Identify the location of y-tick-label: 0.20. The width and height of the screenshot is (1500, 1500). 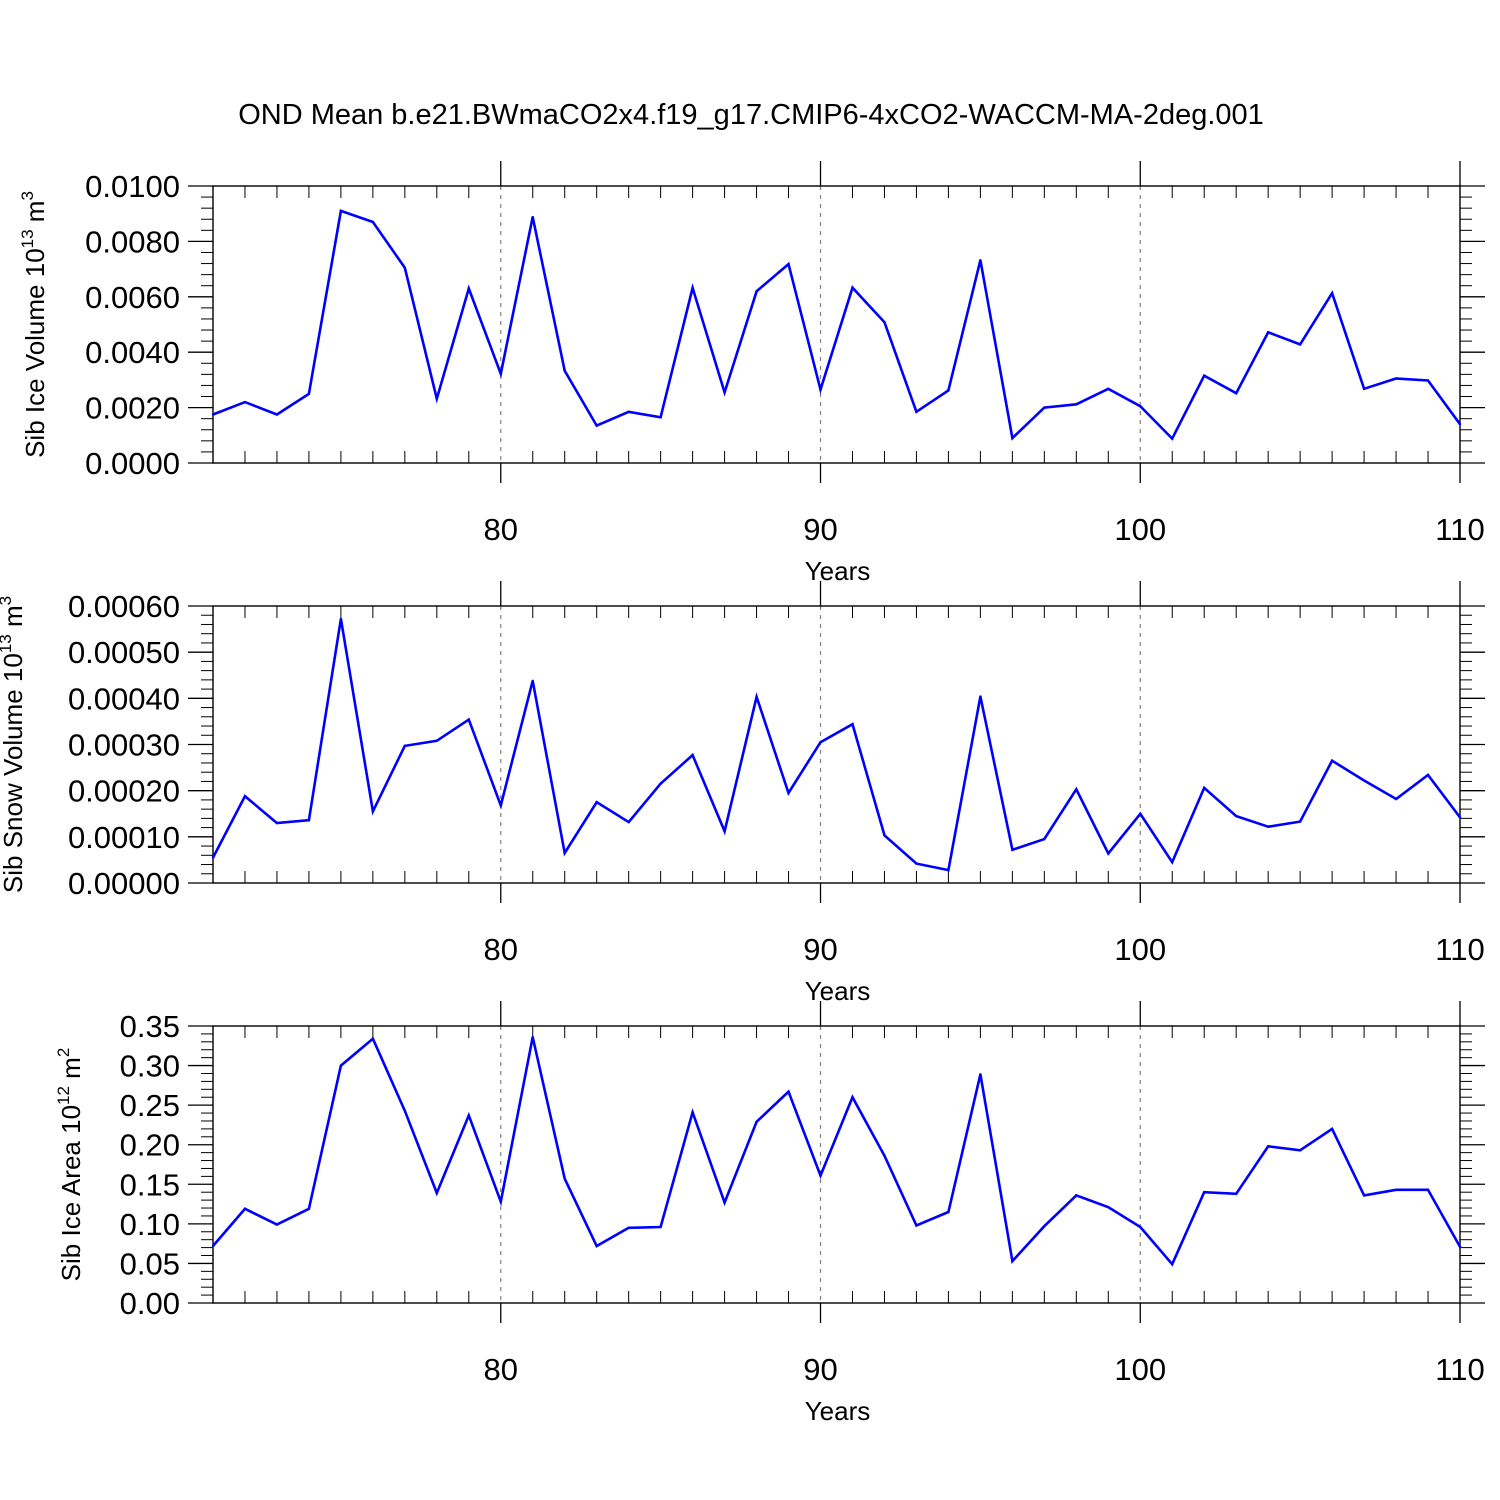
(150, 1145).